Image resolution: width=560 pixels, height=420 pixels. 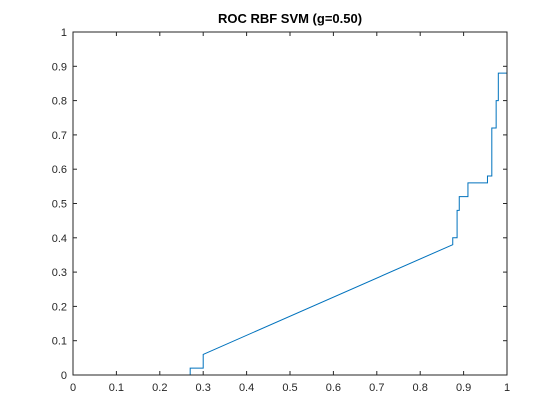 I want to click on y-tick-label: 0.9, so click(x=59, y=67).